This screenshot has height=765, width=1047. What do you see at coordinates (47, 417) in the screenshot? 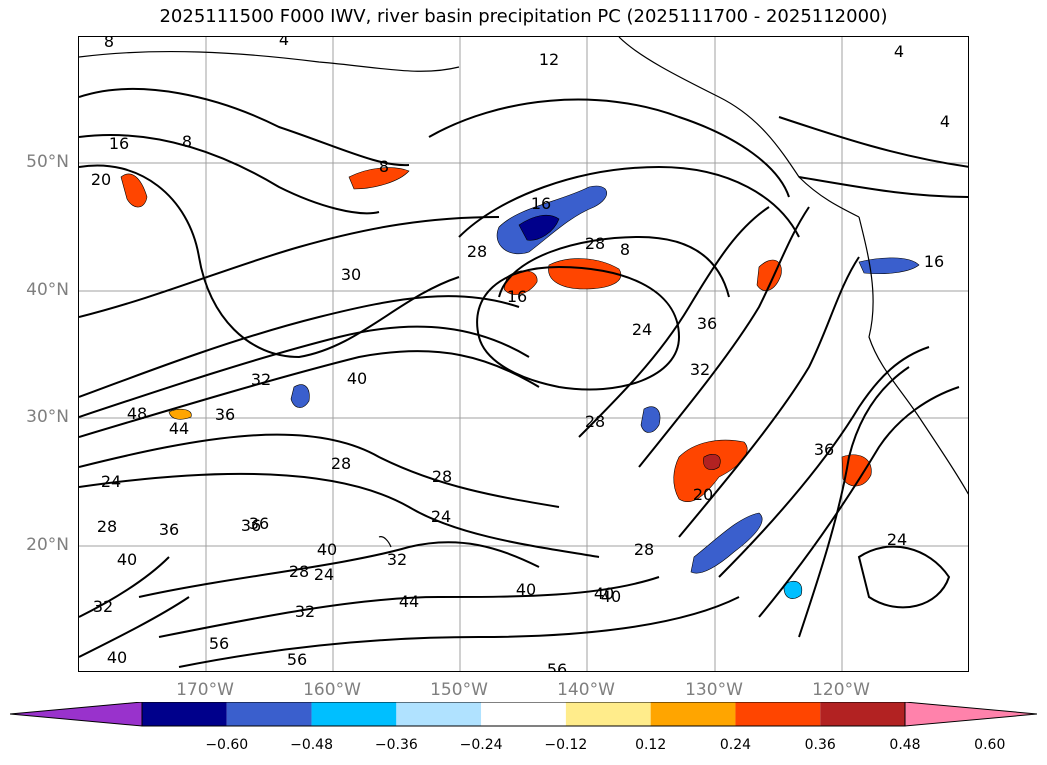
I see `lat-label-30n: 30°N` at bounding box center [47, 417].